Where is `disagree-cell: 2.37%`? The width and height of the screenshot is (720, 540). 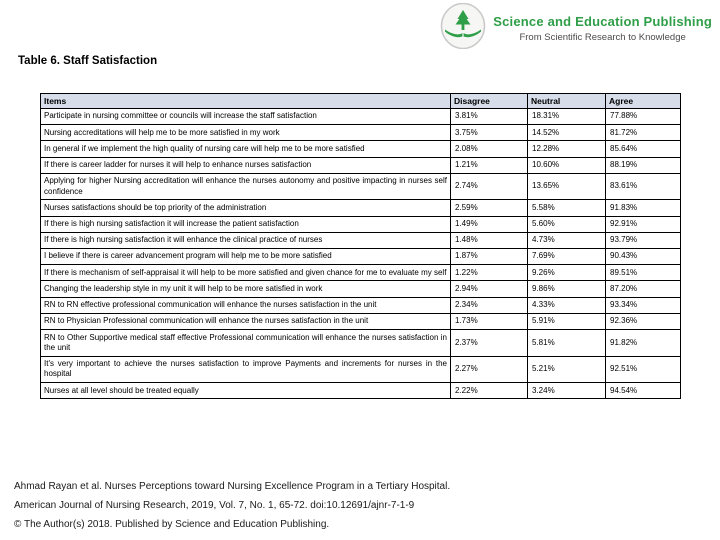 disagree-cell: 2.37% is located at coordinates (489, 343).